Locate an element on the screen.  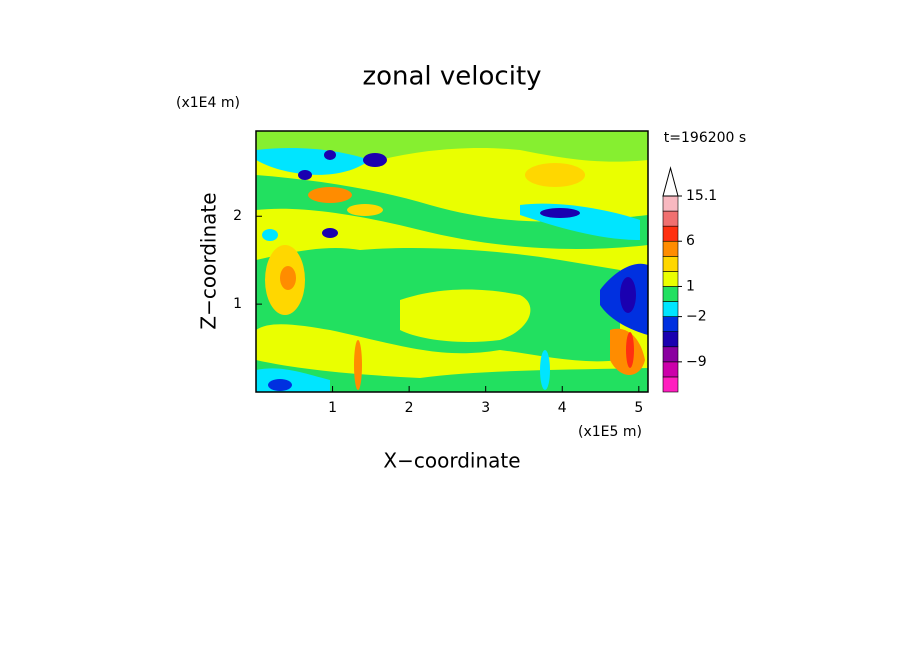
y-axis-label: Z−coordinate is located at coordinates (209, 260).